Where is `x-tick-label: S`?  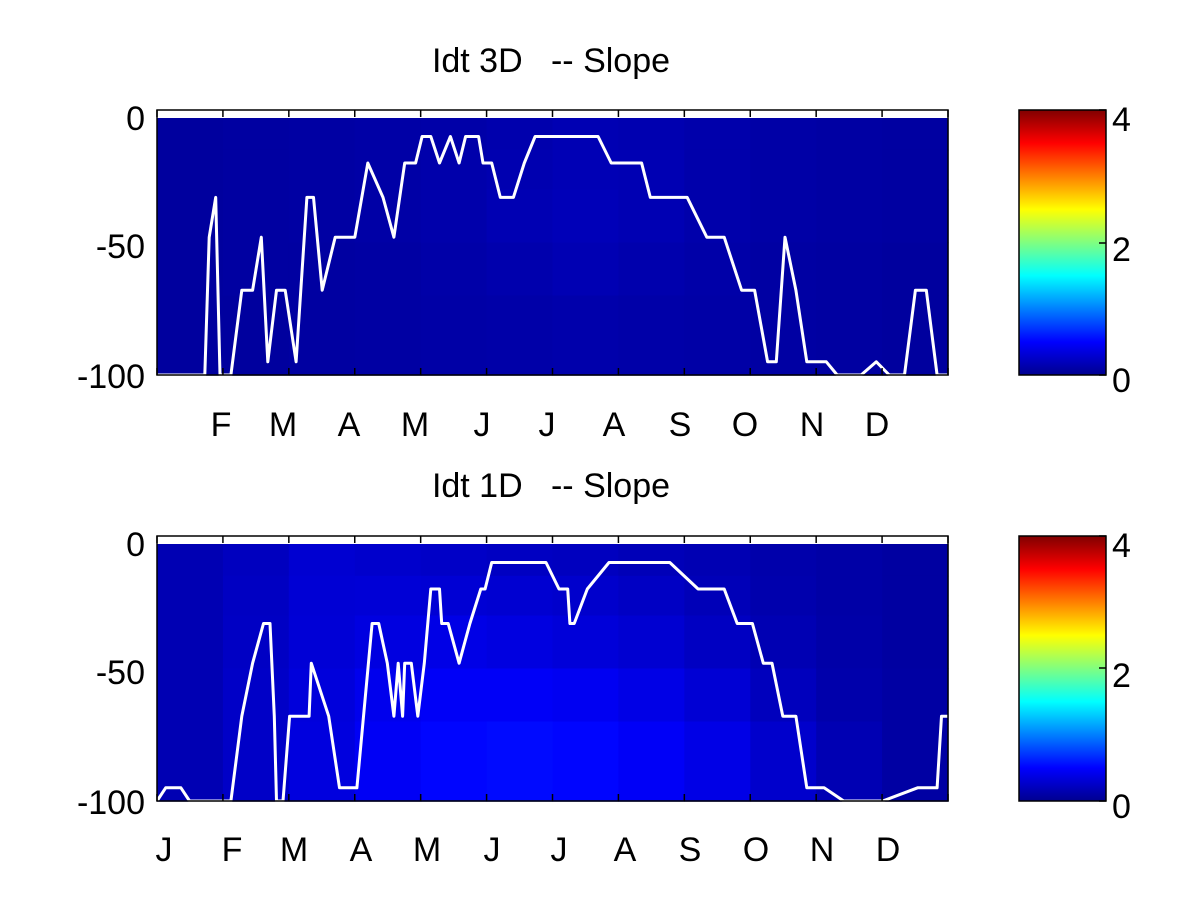 x-tick-label: S is located at coordinates (690, 850).